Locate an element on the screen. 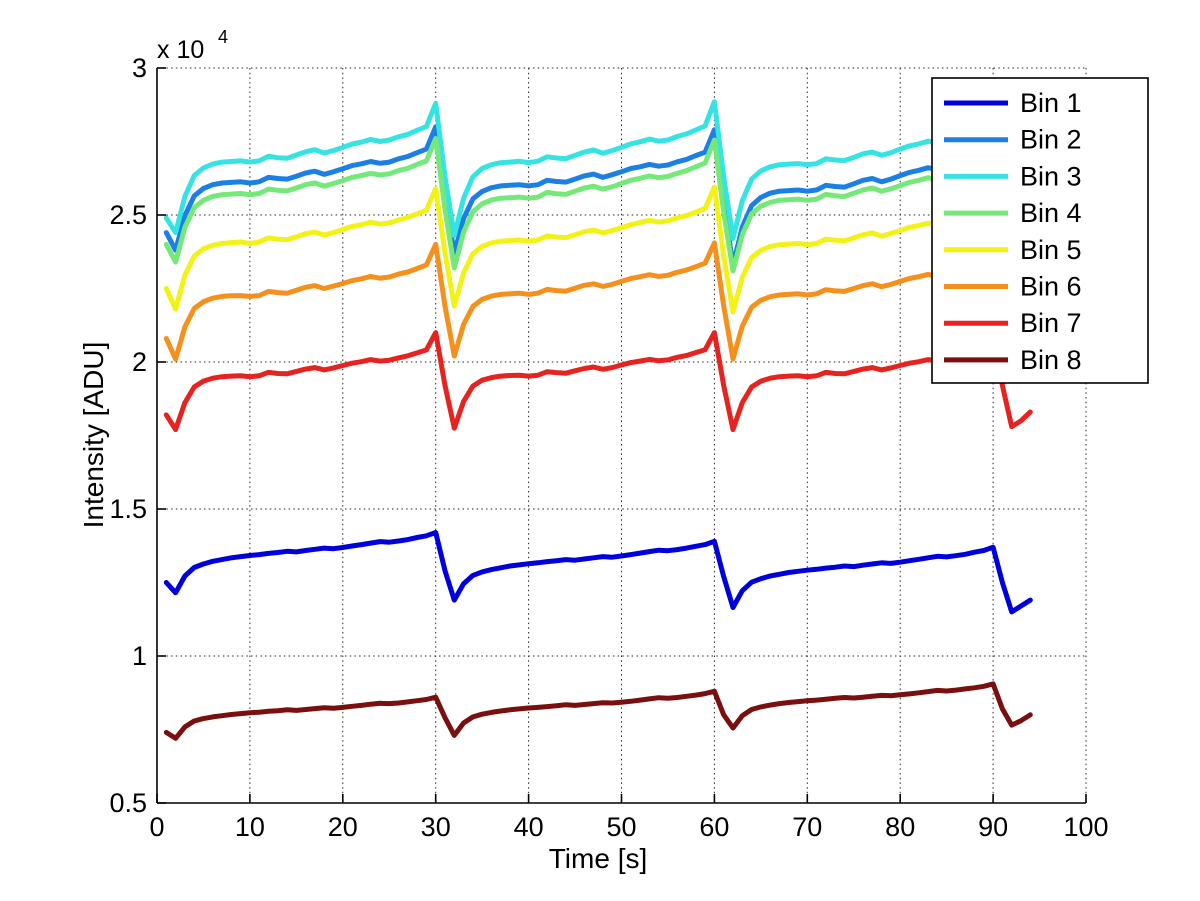 The image size is (1200, 901). legend-label-1: Bin 1 is located at coordinates (1051, 103).